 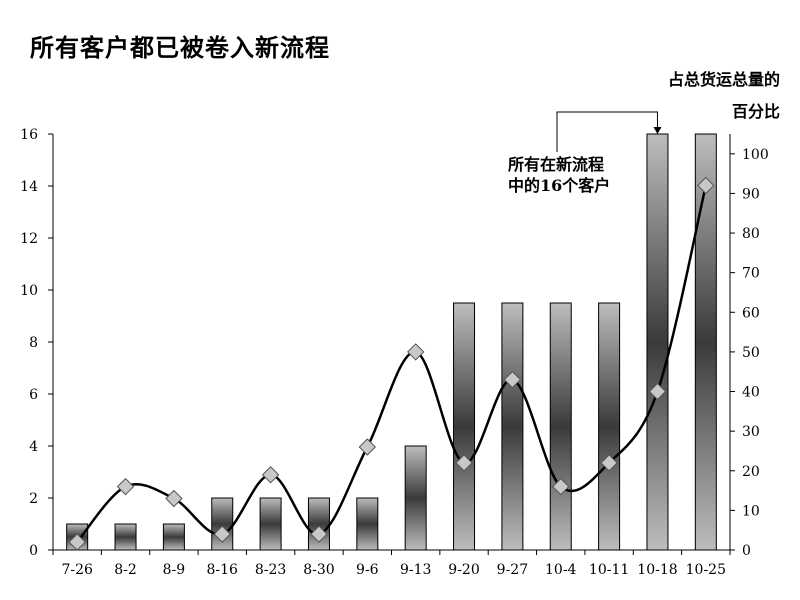 I want to click on left-tick-label: 6, so click(x=33, y=395).